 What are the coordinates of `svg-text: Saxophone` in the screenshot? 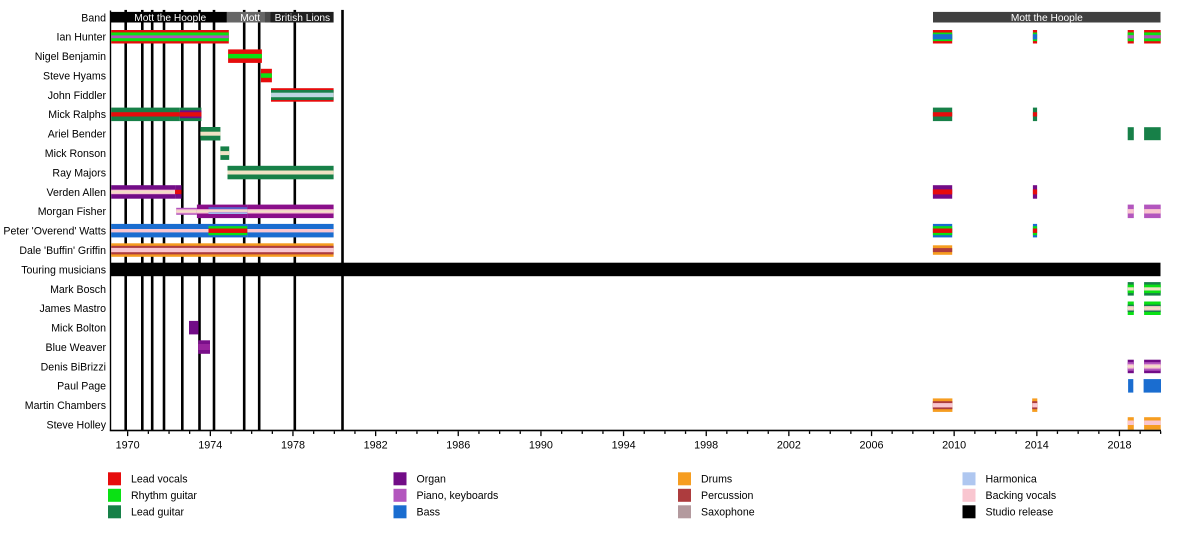 It's located at (728, 513).